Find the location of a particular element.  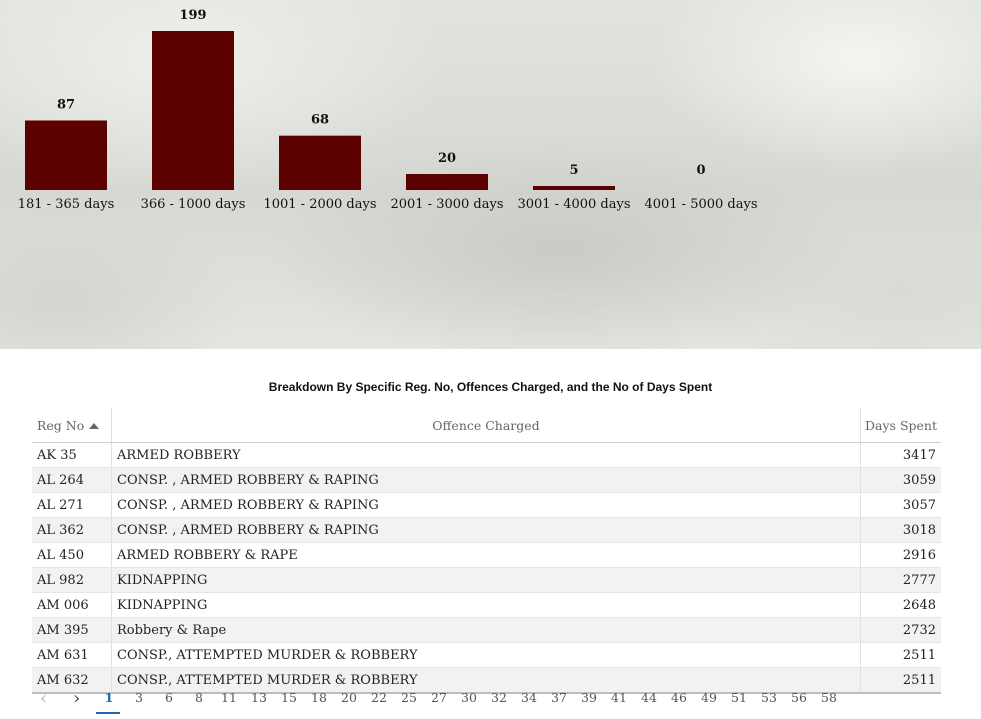

page-link: 46 is located at coordinates (679, 697).